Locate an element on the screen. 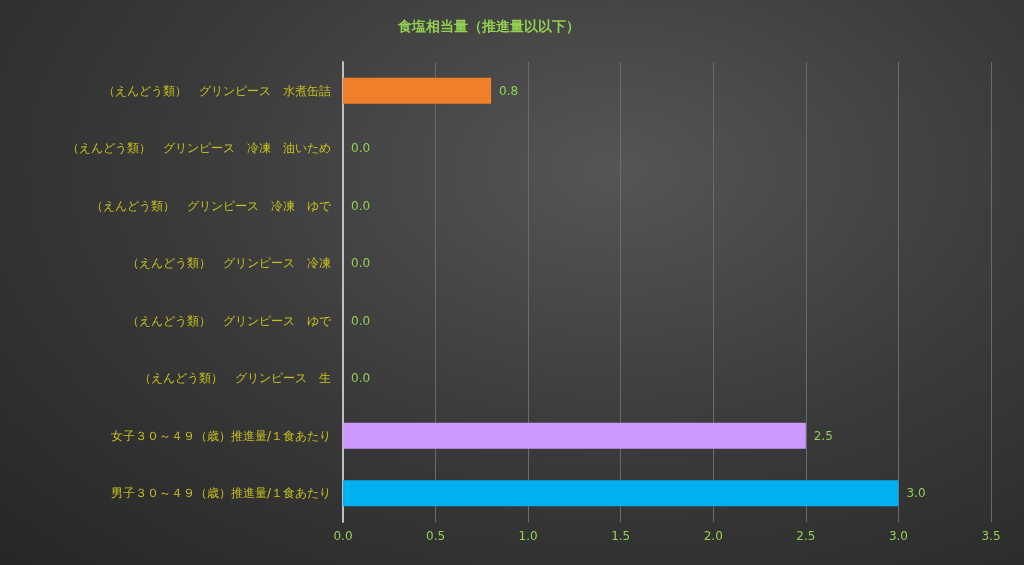 Image resolution: width=1024 pixels, height=565 pixels. y-tick-label: （えんどう類） グリンピース ゆで is located at coordinates (229, 320).